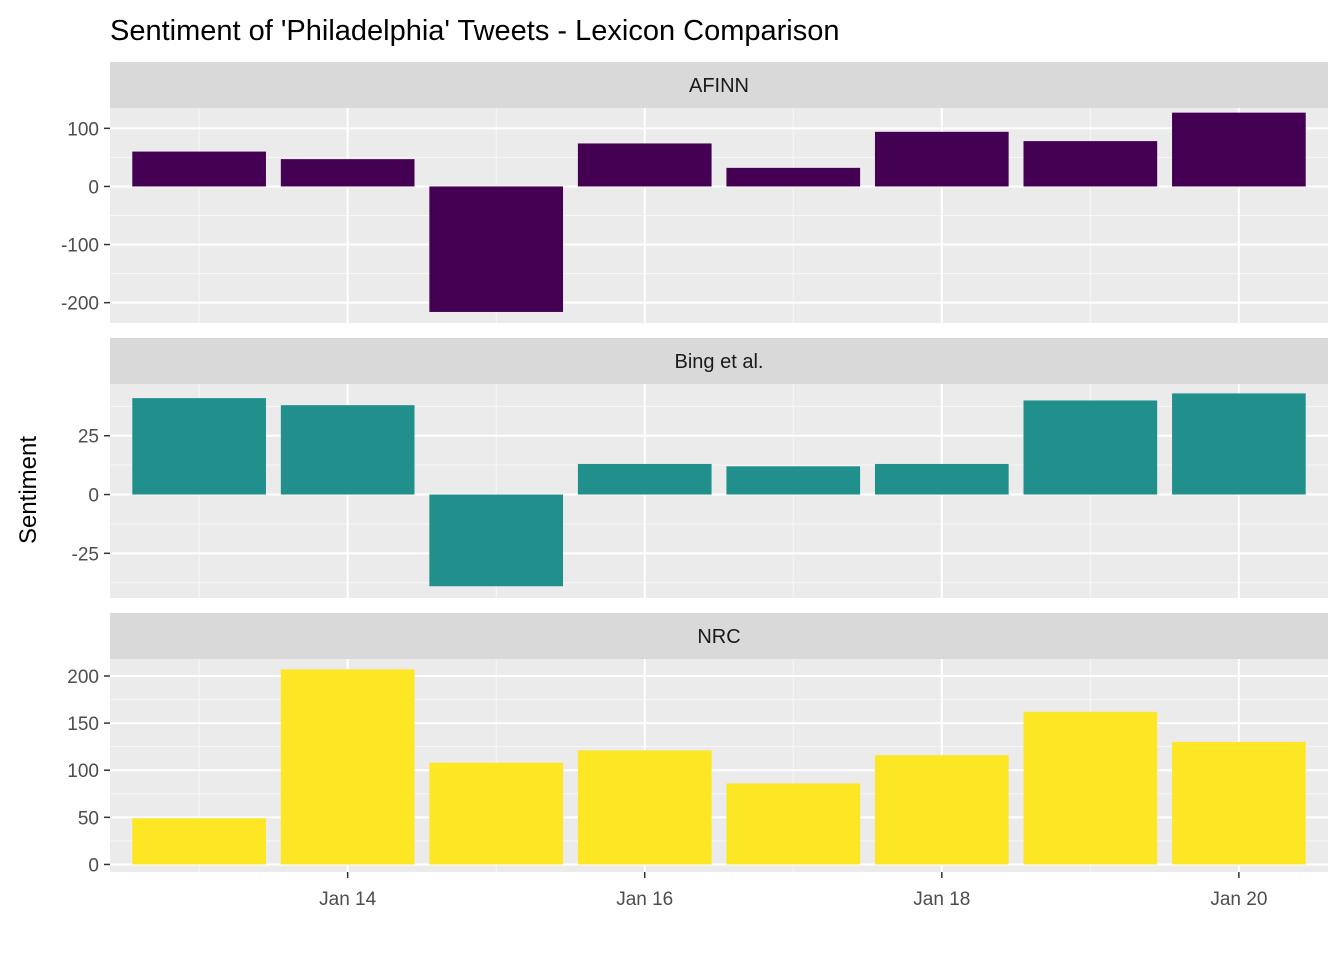 This screenshot has height=960, width=1344. I want to click on x-tick-label: Jan 16, so click(644, 899).